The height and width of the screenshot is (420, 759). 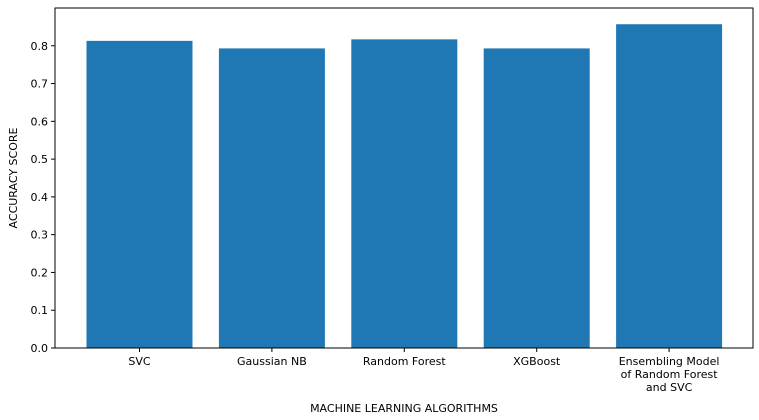 I want to click on x-axis-label: MACHINE LEARNING ALGORITHMS, so click(x=404, y=408).